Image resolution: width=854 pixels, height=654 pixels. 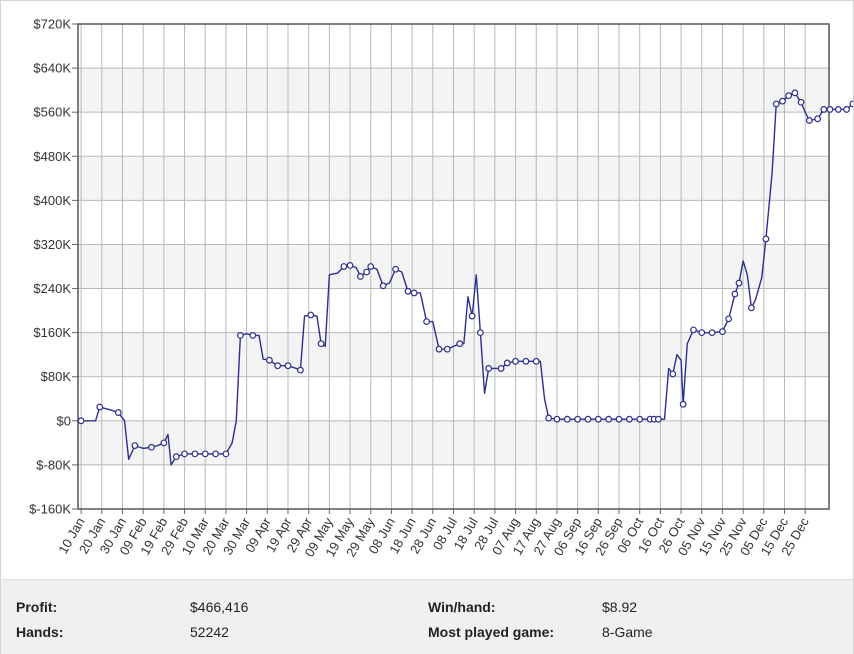 What do you see at coordinates (52, 288) in the screenshot?
I see `y-tick-label: $240K` at bounding box center [52, 288].